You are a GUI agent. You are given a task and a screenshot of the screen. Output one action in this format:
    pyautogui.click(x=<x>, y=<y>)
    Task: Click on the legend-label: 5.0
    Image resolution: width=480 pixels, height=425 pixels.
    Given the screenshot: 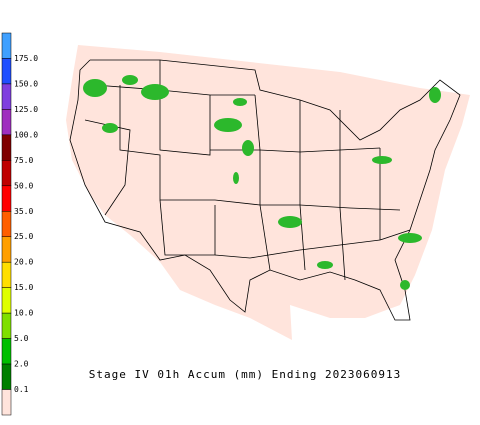 What is the action you would take?
    pyautogui.click(x=21, y=338)
    